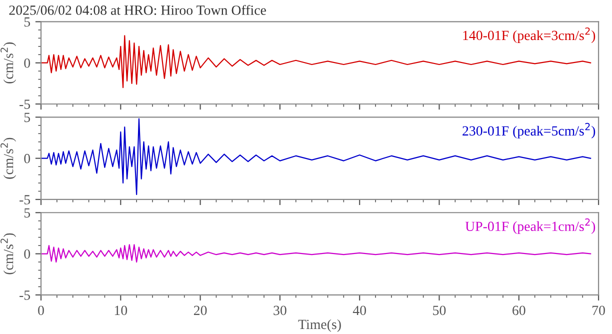 The image size is (612, 334). Describe the element at coordinates (41, 311) in the screenshot. I see `x-tick-label: 0` at that location.